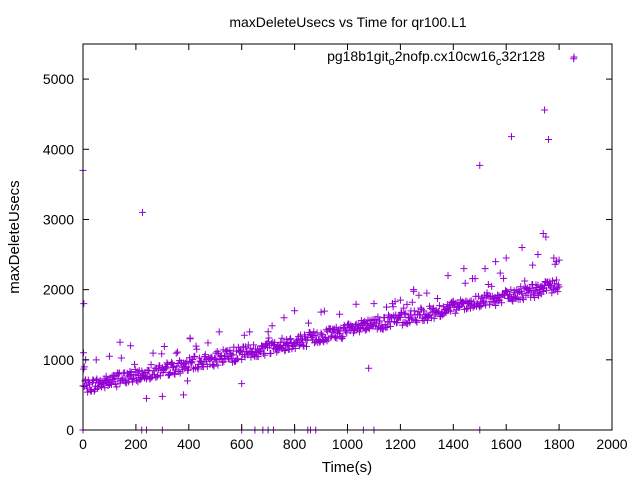 This screenshot has height=480, width=640. Describe the element at coordinates (358, 56) in the screenshot. I see `legend-label-part: pg18b1git` at that location.